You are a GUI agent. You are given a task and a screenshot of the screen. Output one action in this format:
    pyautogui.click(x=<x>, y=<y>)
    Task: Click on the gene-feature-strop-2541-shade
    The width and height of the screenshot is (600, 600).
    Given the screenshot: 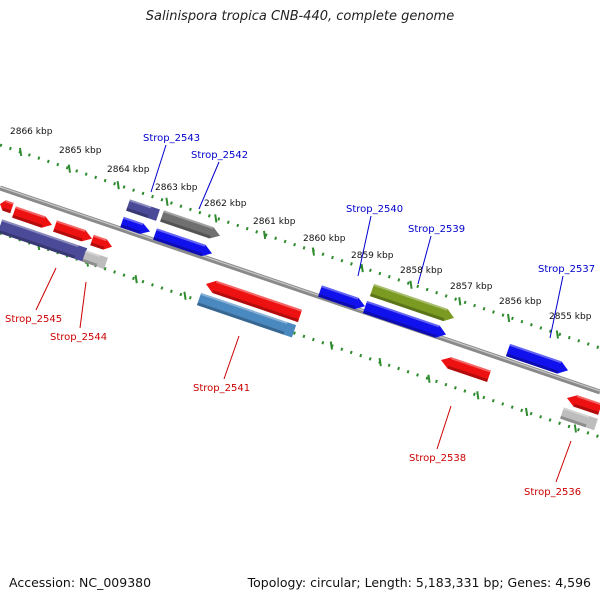 What is the action you would take?
    pyautogui.click(x=240, y=318)
    